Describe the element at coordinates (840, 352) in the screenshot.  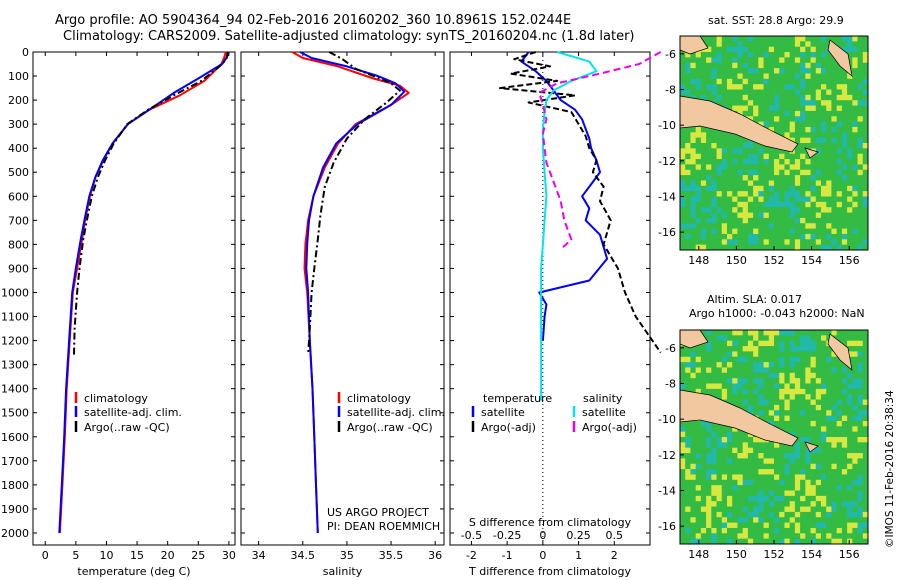
I see `land-island` at that location.